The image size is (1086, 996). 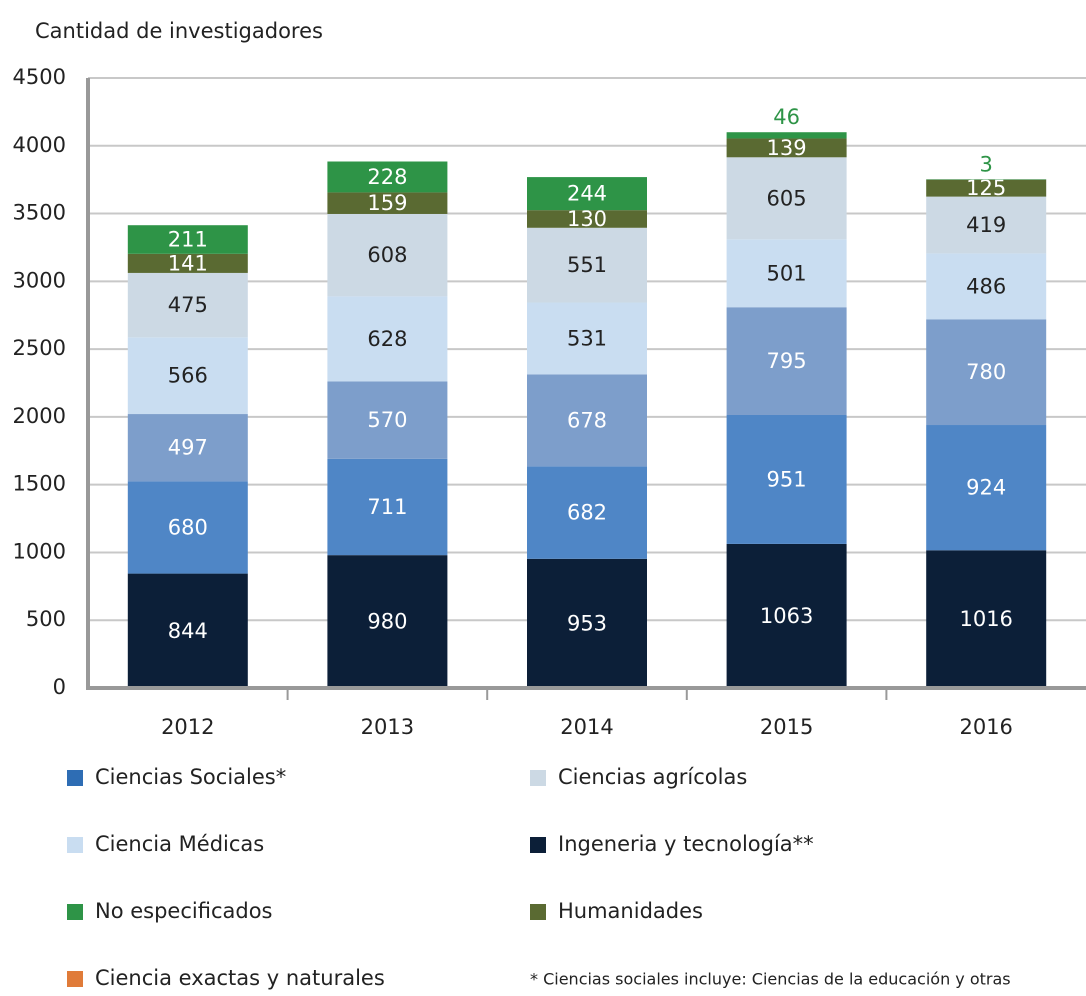 What do you see at coordinates (46, 619) in the screenshot?
I see `y-tick-label: 500` at bounding box center [46, 619].